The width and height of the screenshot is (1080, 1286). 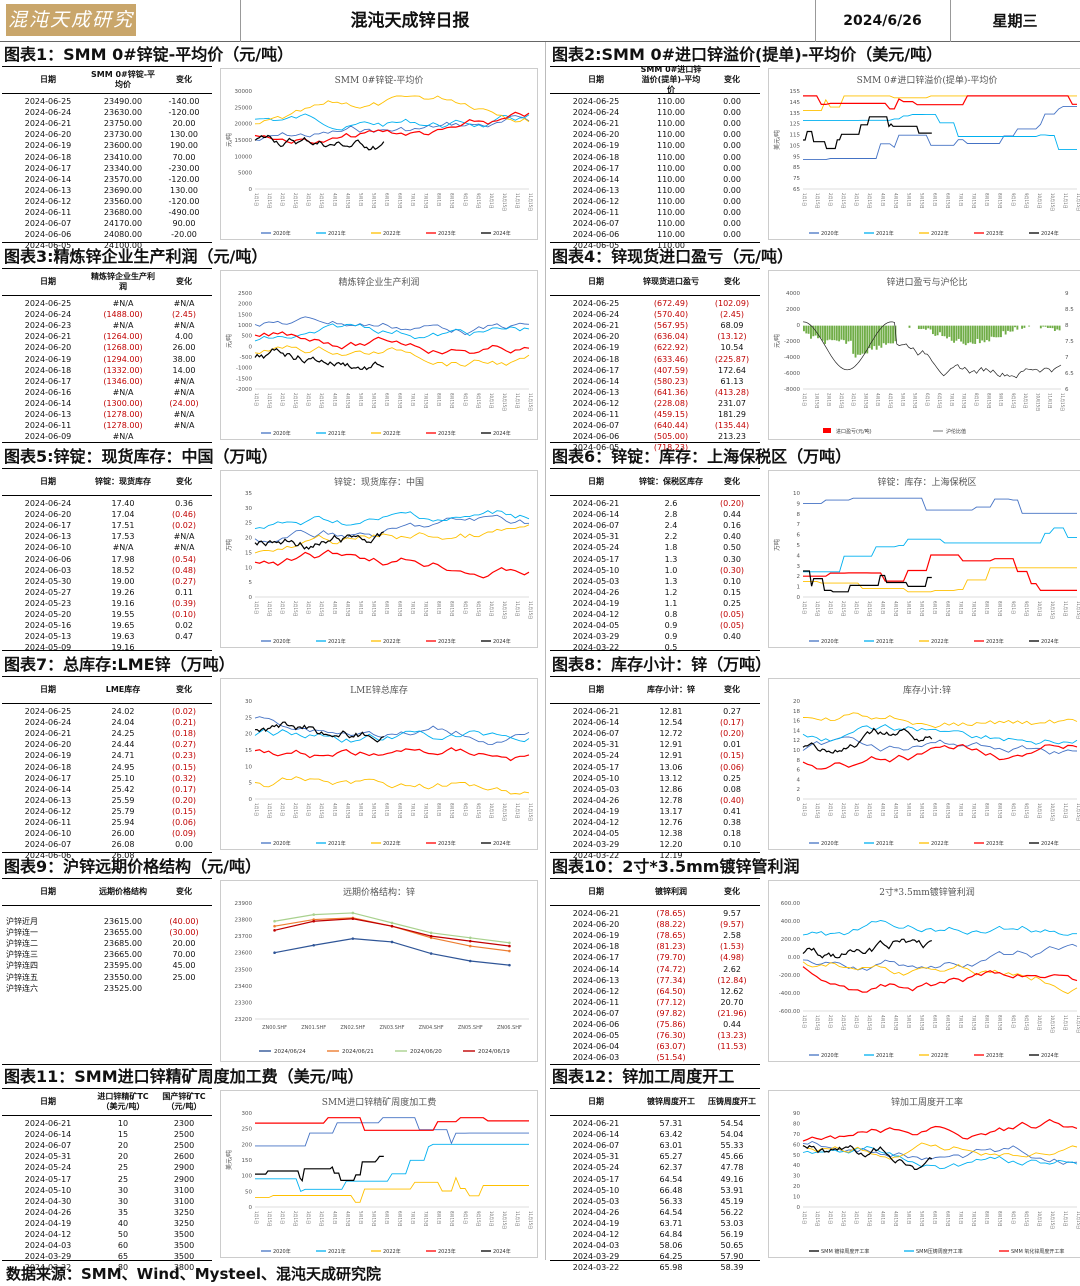 What do you see at coordinates (732, 426) in the screenshot?
I see `table-cell: (135.44)` at bounding box center [732, 426].